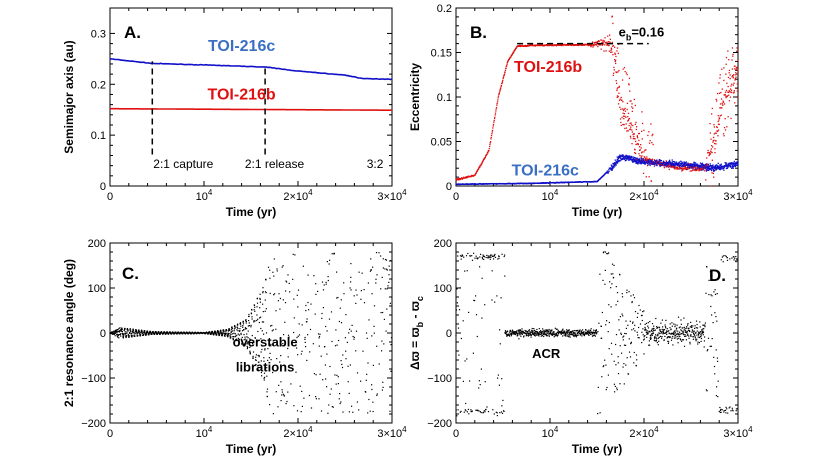 The width and height of the screenshot is (830, 467). What do you see at coordinates (295, 434) in the screenshot?
I see `x-tick-base: 2×10` at bounding box center [295, 434].